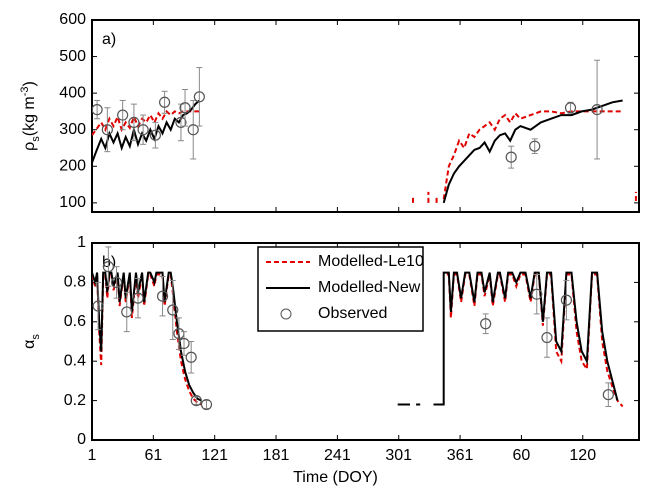 The image size is (654, 495). Describe the element at coordinates (29, 83) in the screenshot. I see `y-label-part: )` at that location.